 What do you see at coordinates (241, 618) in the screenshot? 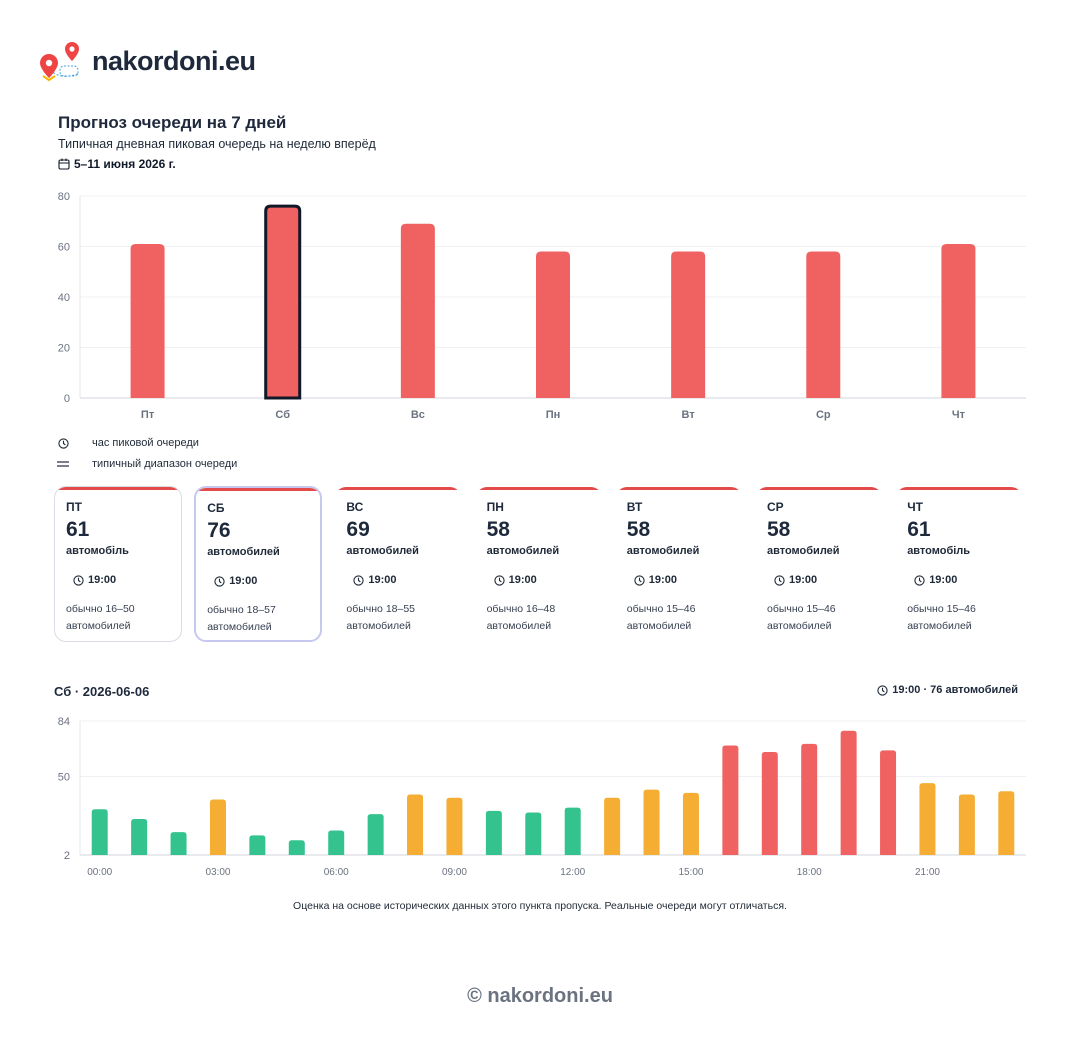
I see `card-range: обычно 18–57 автомобилей` at bounding box center [241, 618].